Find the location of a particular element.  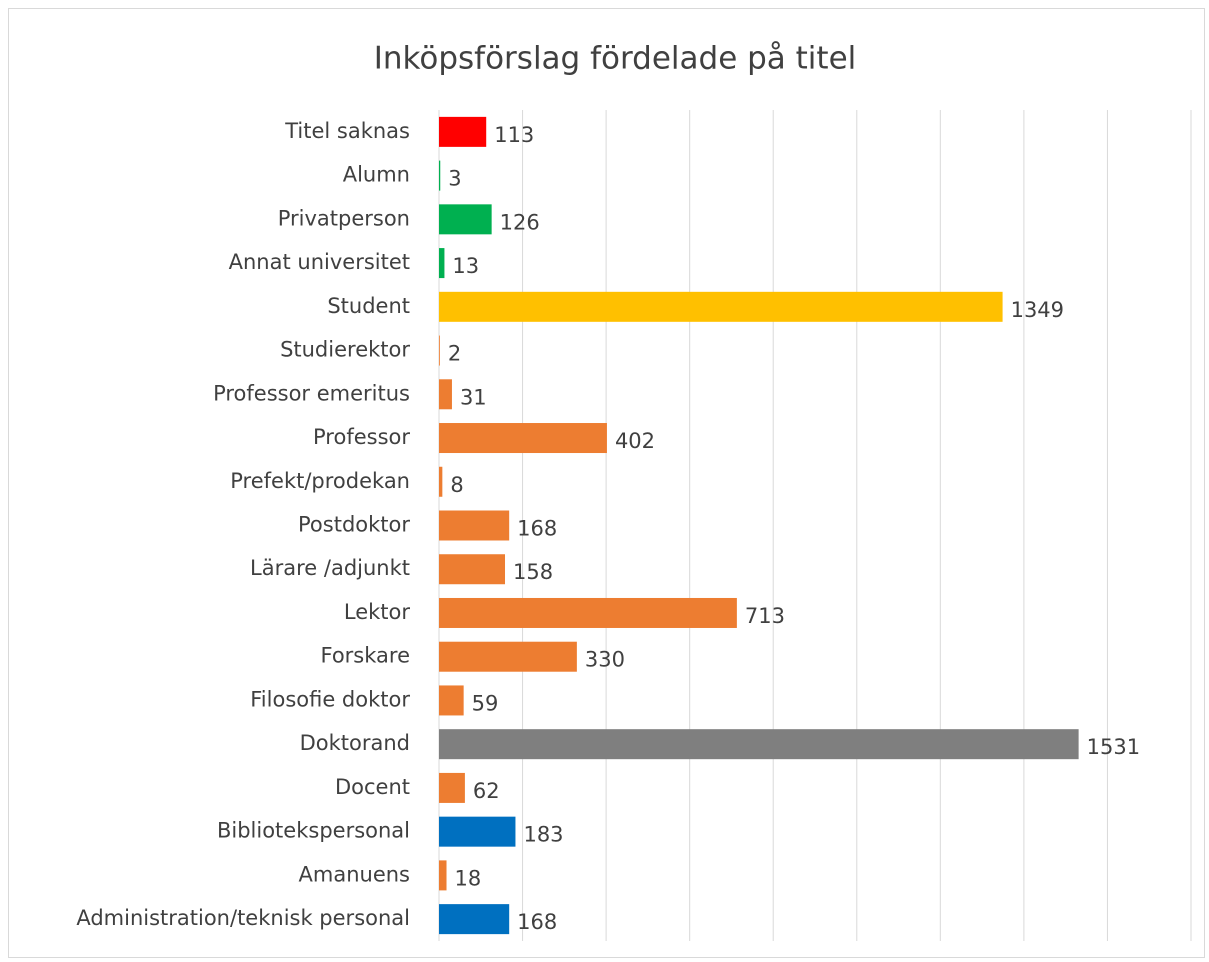

data-label: 126 is located at coordinates (520, 222).